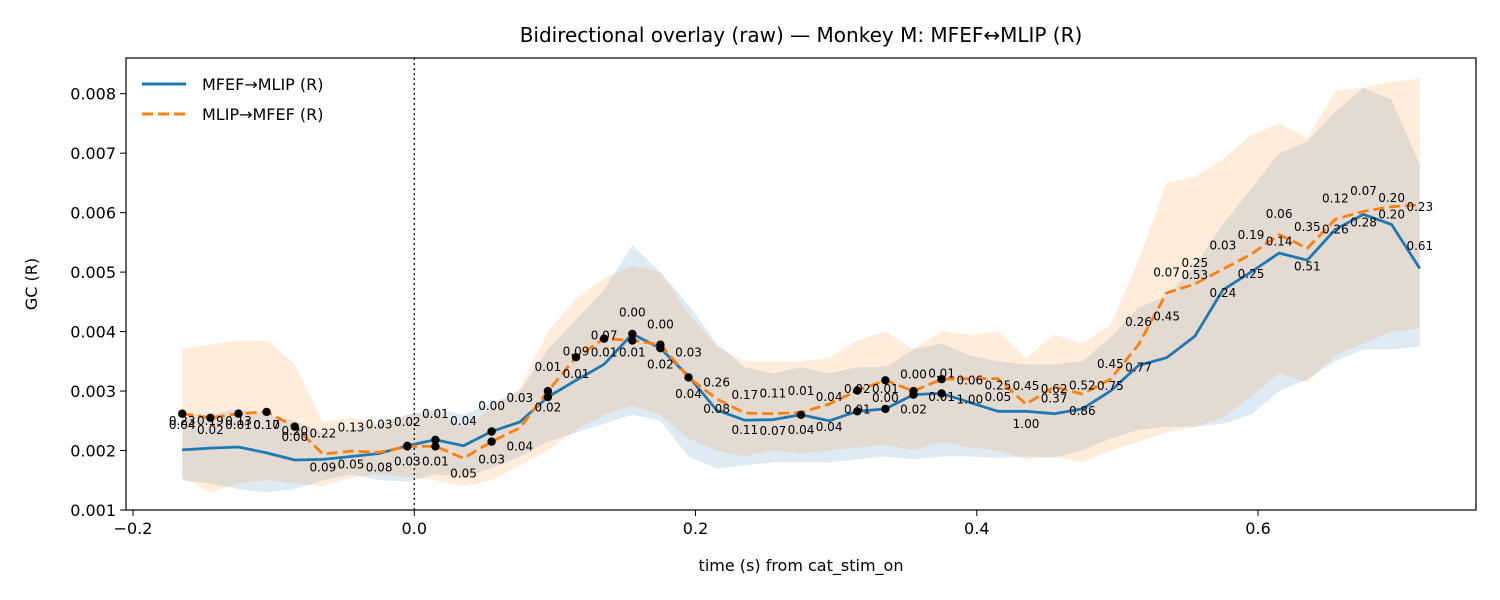  I want to click on p-value-label: 0.10, so click(266, 425).